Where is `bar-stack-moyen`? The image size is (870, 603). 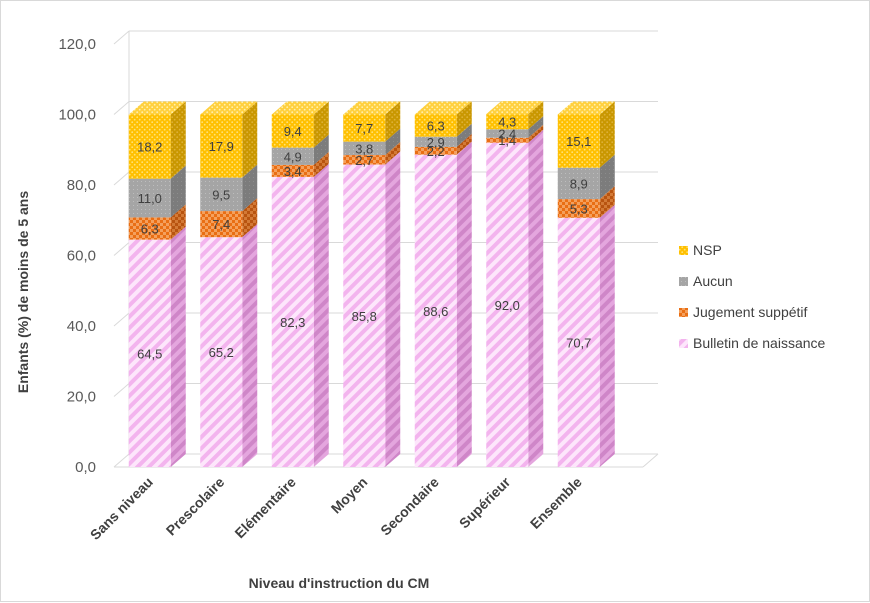
bar-stack-moyen is located at coordinates (372, 284).